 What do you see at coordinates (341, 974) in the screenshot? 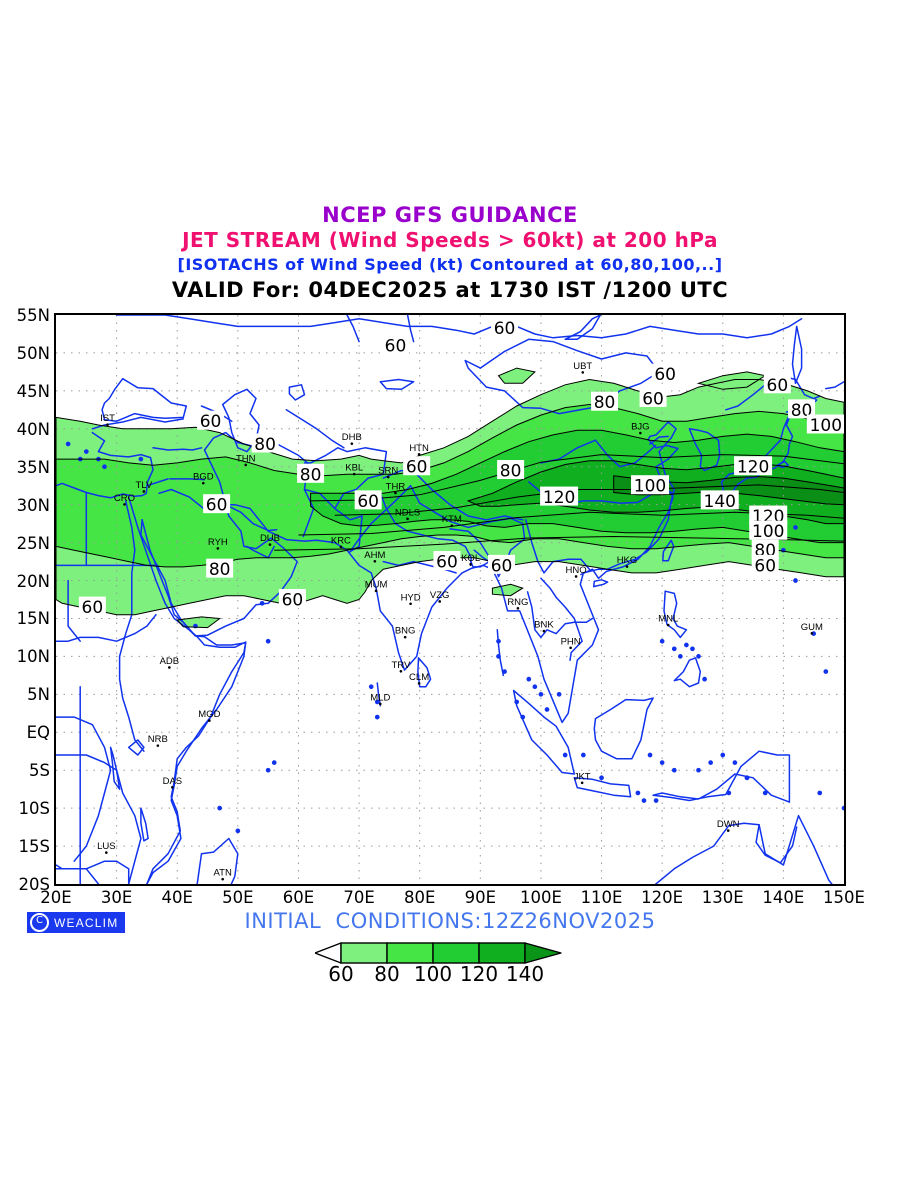
I see `colorbar-tick-60: 60` at bounding box center [341, 974].